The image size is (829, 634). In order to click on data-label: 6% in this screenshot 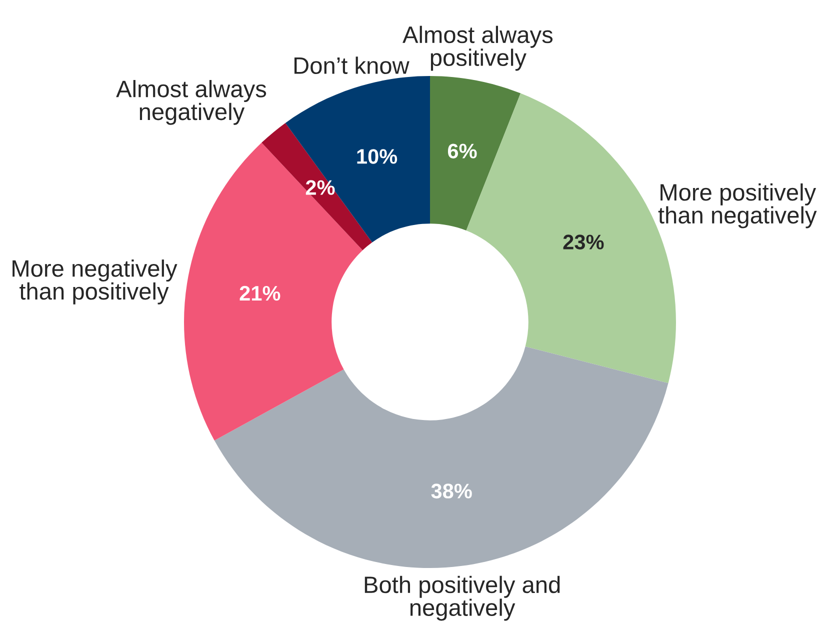, I will do `click(462, 151)`.